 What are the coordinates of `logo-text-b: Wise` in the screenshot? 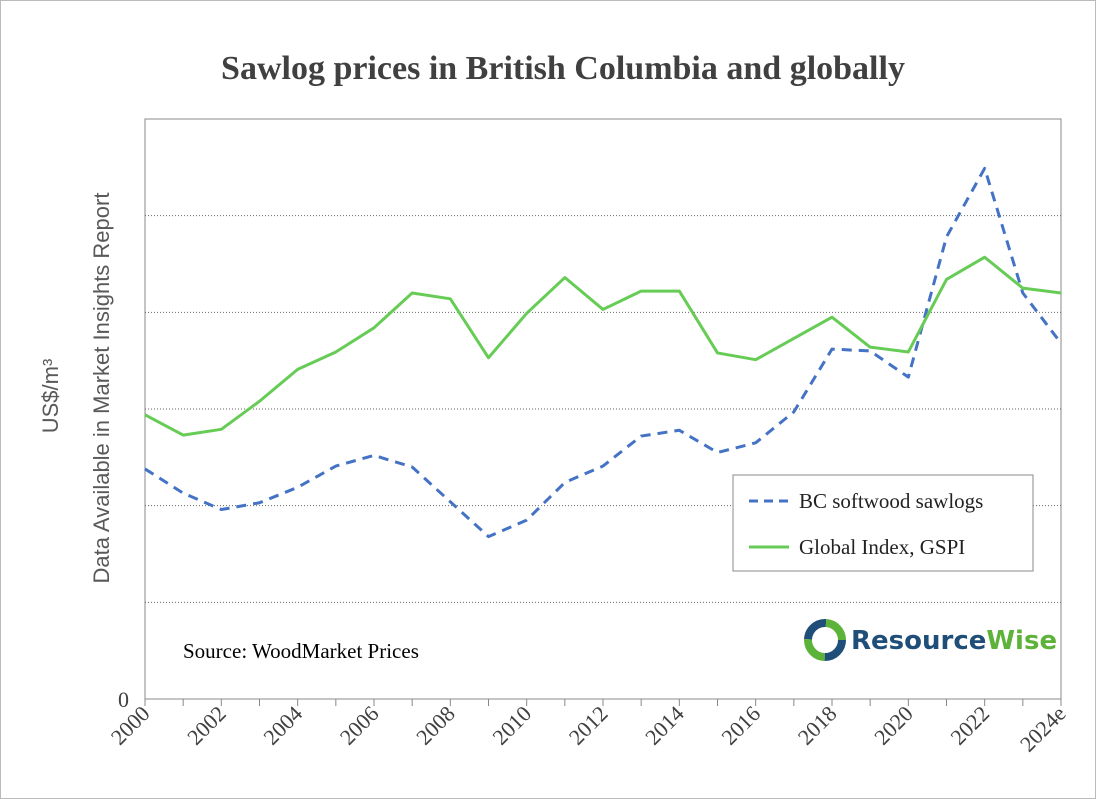 It's located at (1021, 641).